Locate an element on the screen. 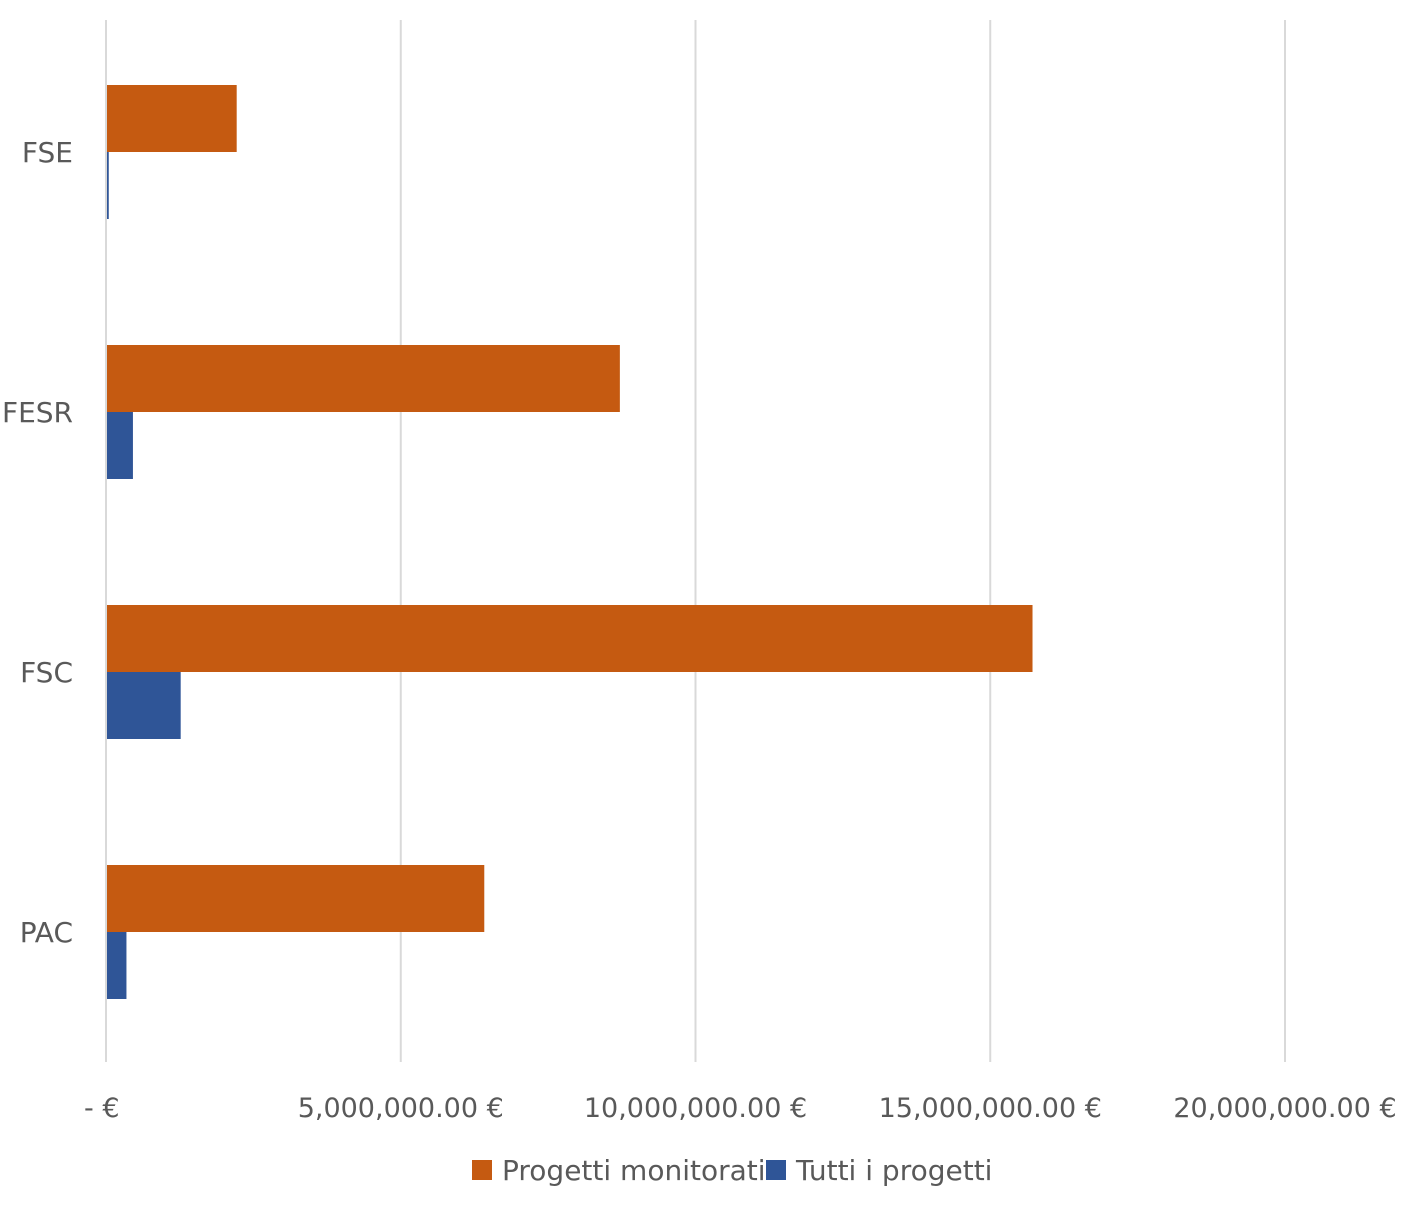  x-tick-label: 20,000,000.00 € is located at coordinates (1284, 1108).